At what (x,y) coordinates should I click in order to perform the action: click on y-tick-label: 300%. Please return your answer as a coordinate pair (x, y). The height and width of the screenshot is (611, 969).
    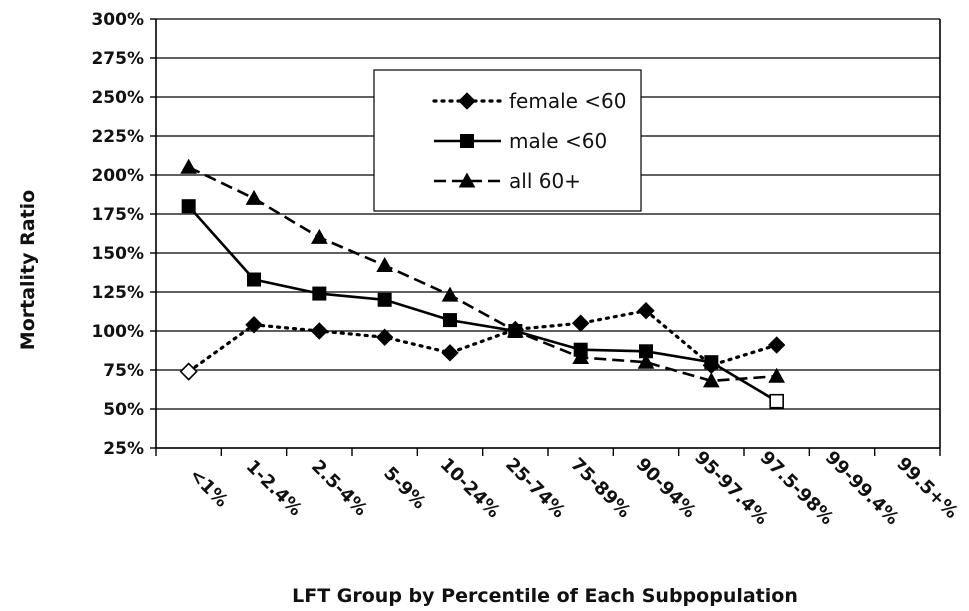
    Looking at the image, I should click on (117, 20).